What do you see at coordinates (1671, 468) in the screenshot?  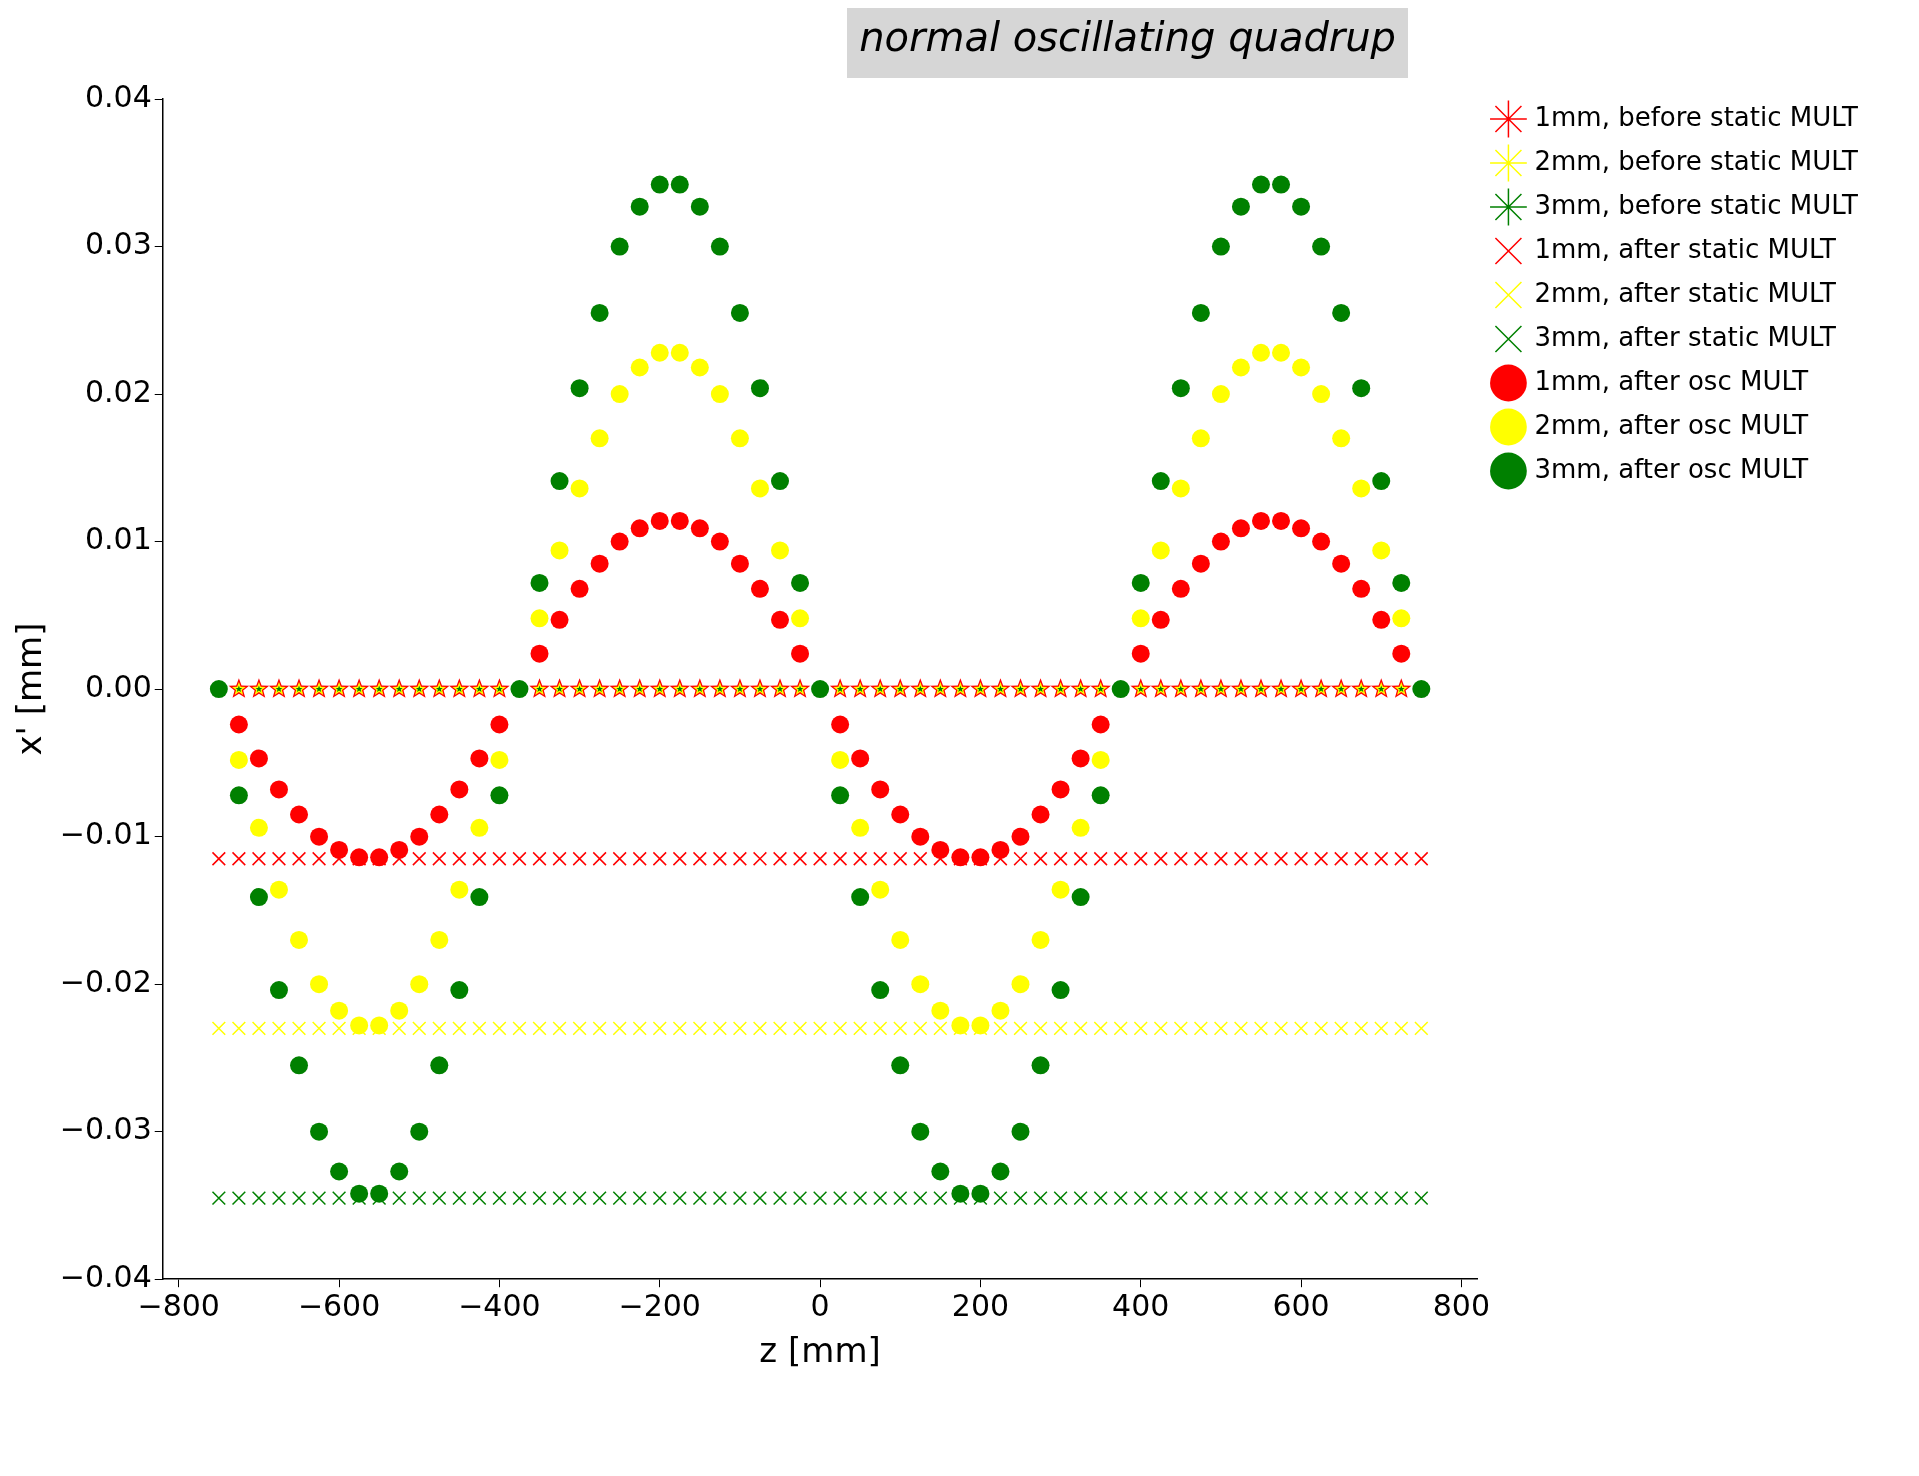 I see `legend-label: 3mm, after osc MULT` at bounding box center [1671, 468].